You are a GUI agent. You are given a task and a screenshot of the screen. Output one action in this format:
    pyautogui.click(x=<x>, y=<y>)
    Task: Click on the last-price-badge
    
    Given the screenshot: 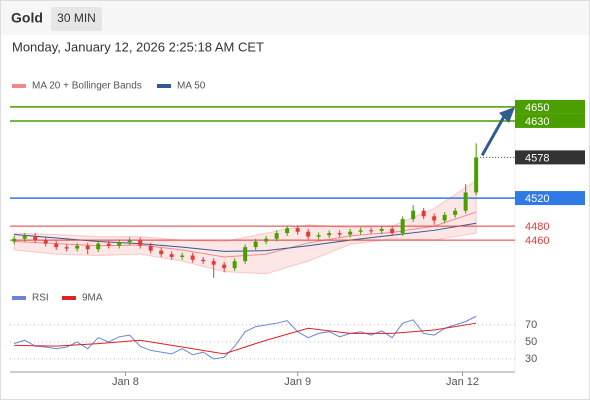 What is the action you would take?
    pyautogui.click(x=550, y=157)
    